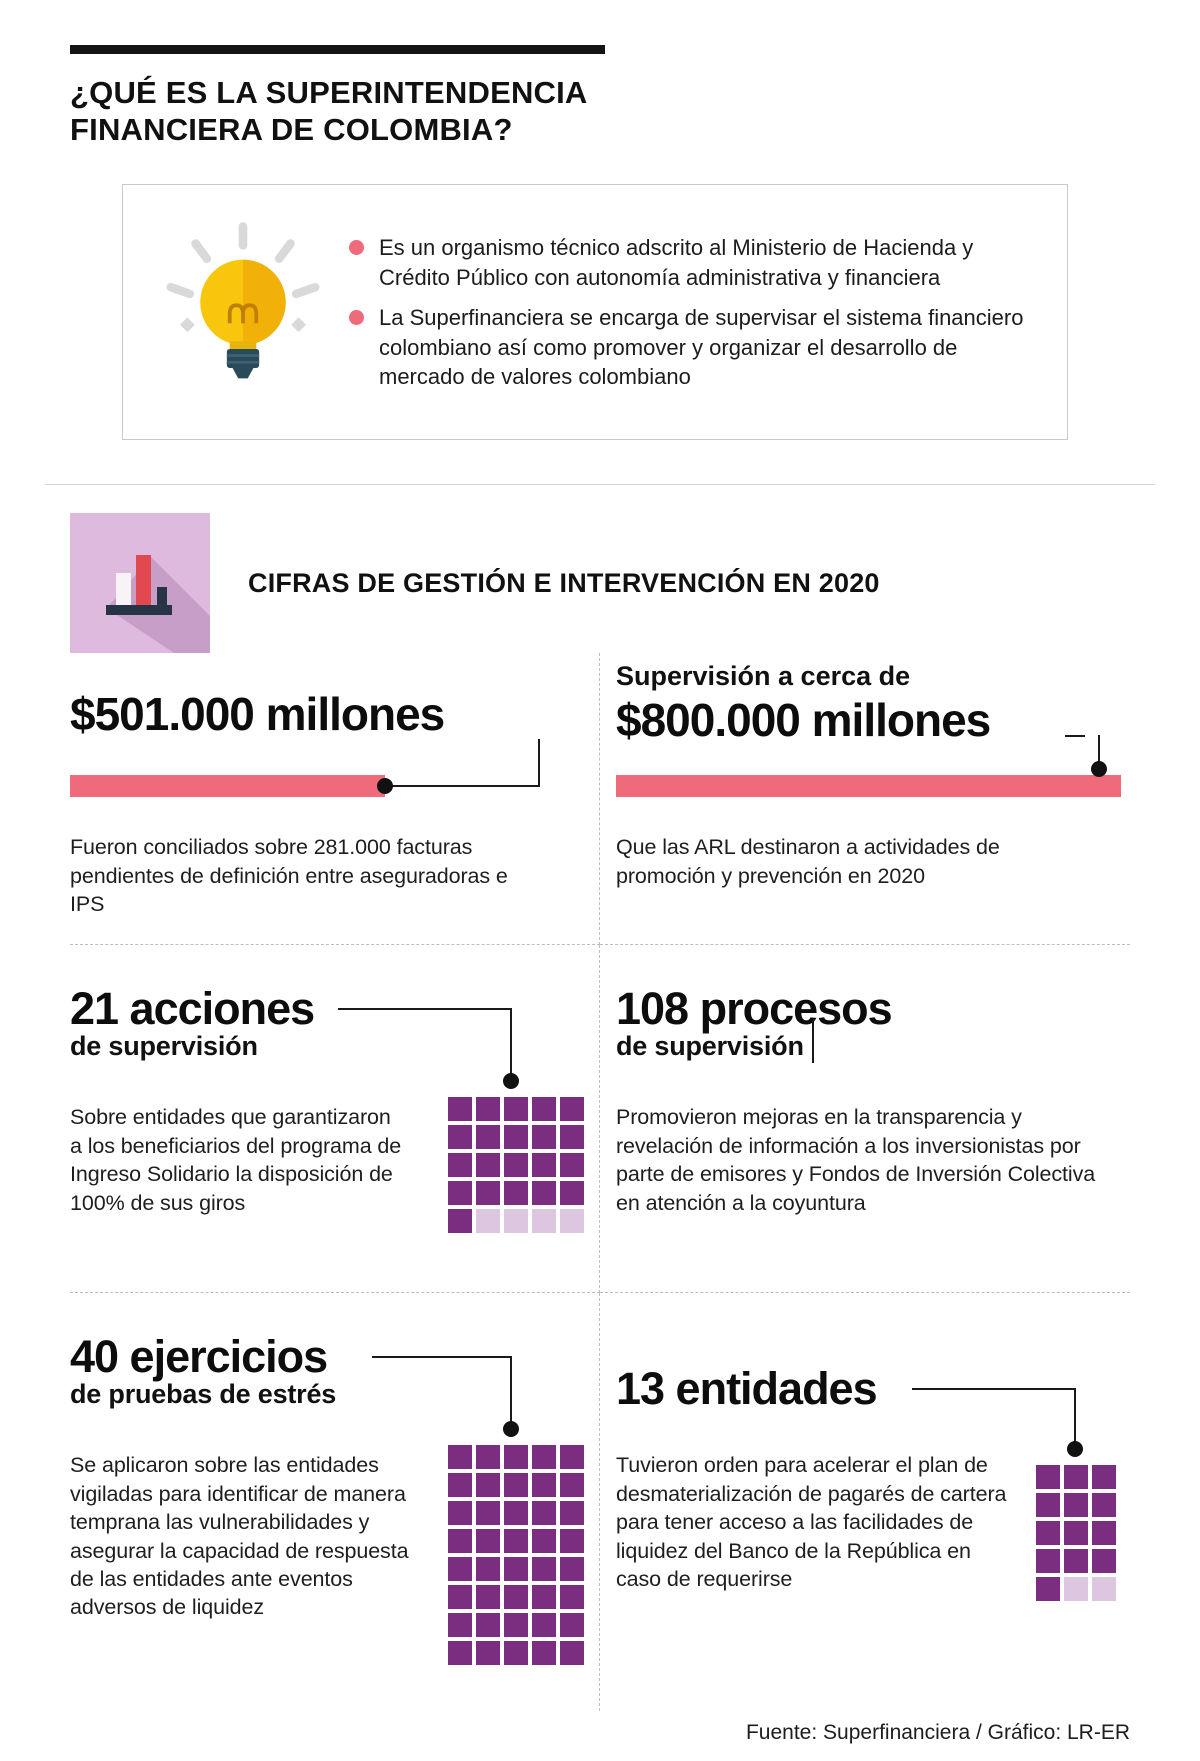 Image resolution: width=1200 pixels, height=1761 pixels. I want to click on page-title-line1: ¿QUÉ ES LA SUPERINTENDENCIA, so click(329, 92).